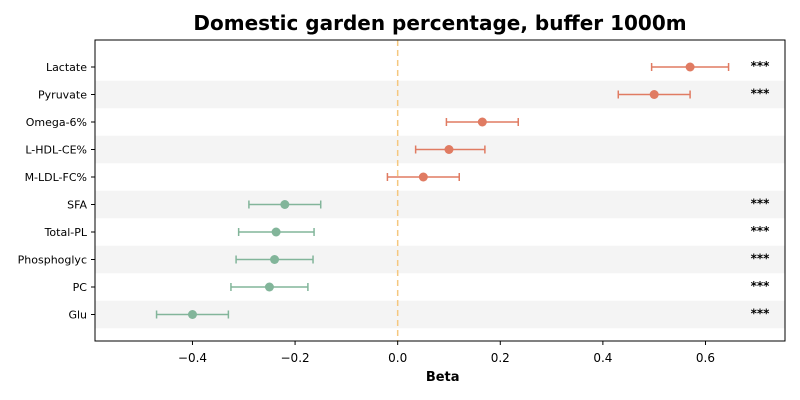 This screenshot has width=800, height=400. What do you see at coordinates (66, 67) in the screenshot?
I see `y-tick-label: Lactate` at bounding box center [66, 67].